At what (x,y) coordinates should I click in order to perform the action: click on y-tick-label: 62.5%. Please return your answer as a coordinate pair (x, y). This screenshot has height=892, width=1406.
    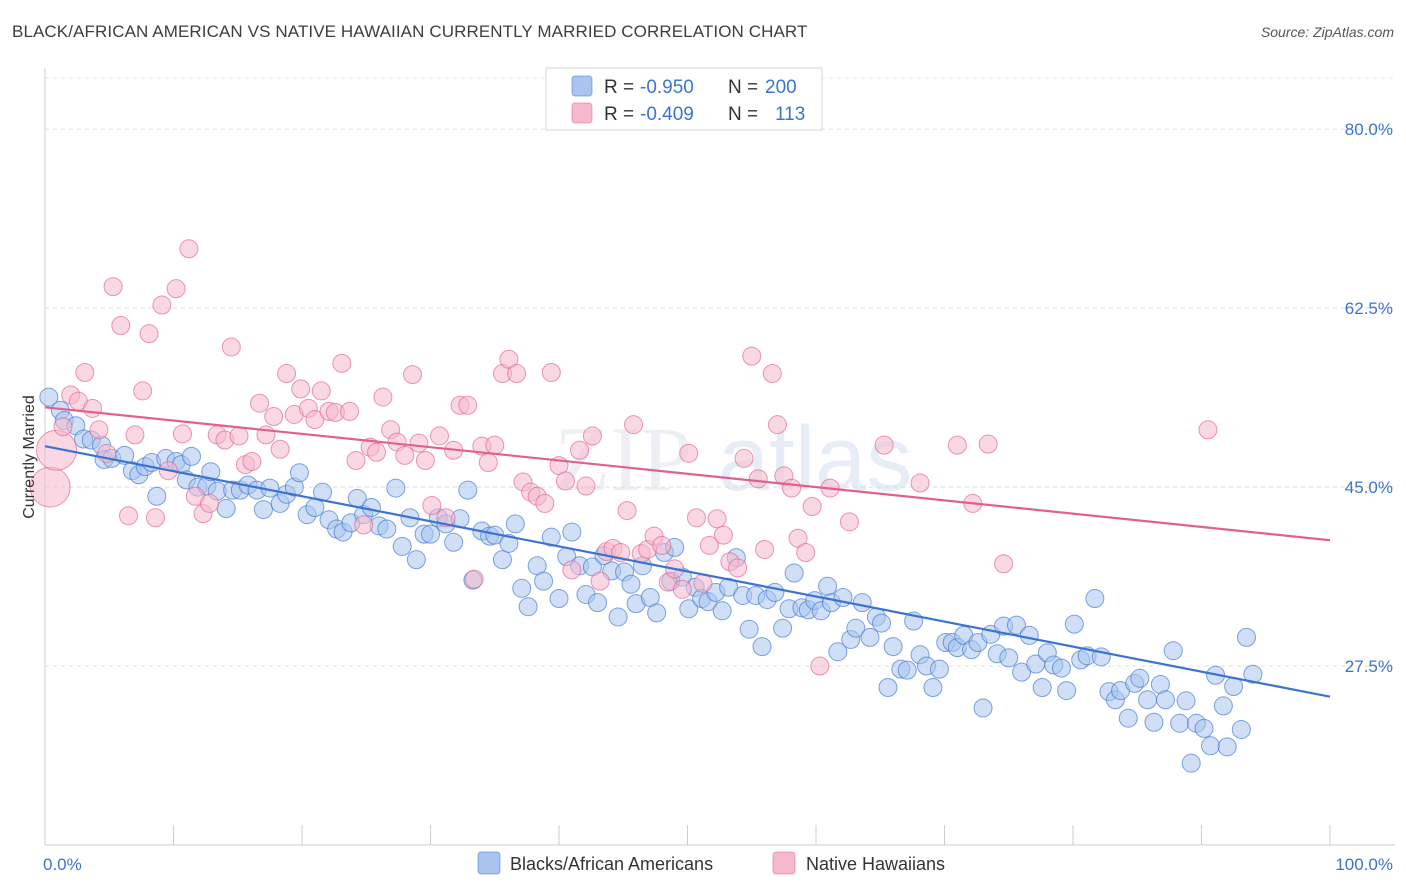
    Looking at the image, I should click on (1369, 308).